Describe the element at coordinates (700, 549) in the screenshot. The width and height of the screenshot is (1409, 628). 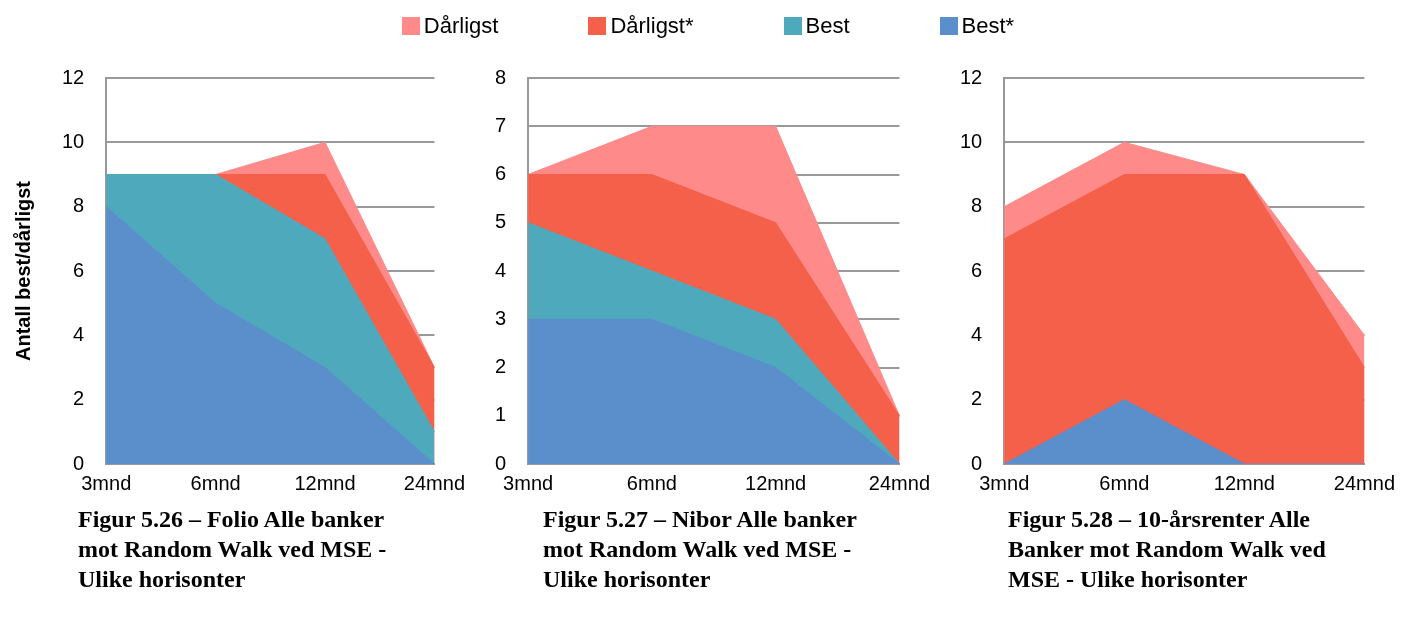
I see `text: Figur 5.27 – Nibor Alle banker mot Random Walk ved MSE - Ulike horisonter` at that location.